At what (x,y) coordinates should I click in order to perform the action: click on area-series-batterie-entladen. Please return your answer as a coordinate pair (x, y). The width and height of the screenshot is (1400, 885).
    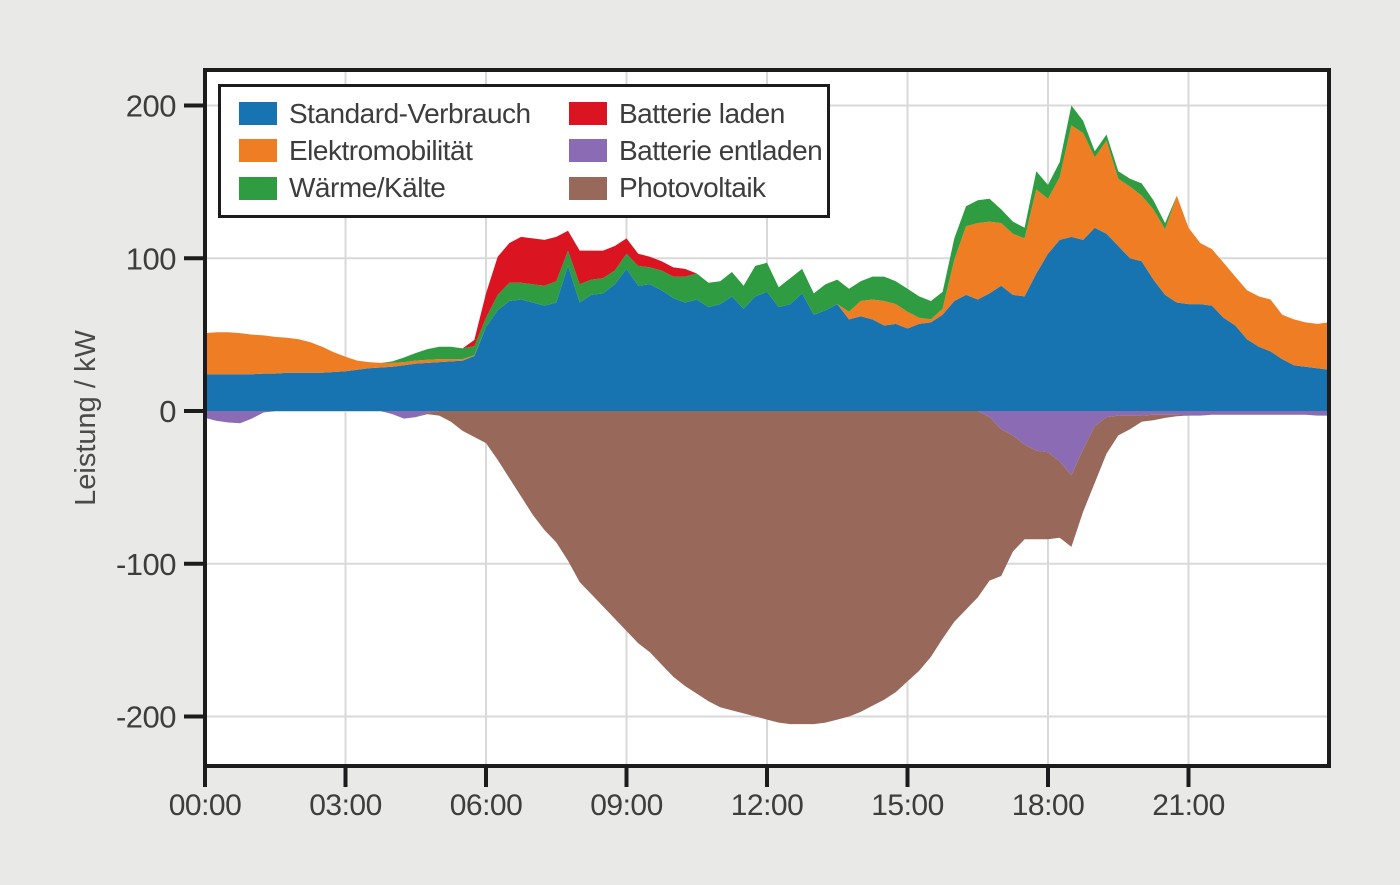
    Looking at the image, I should click on (767, 443).